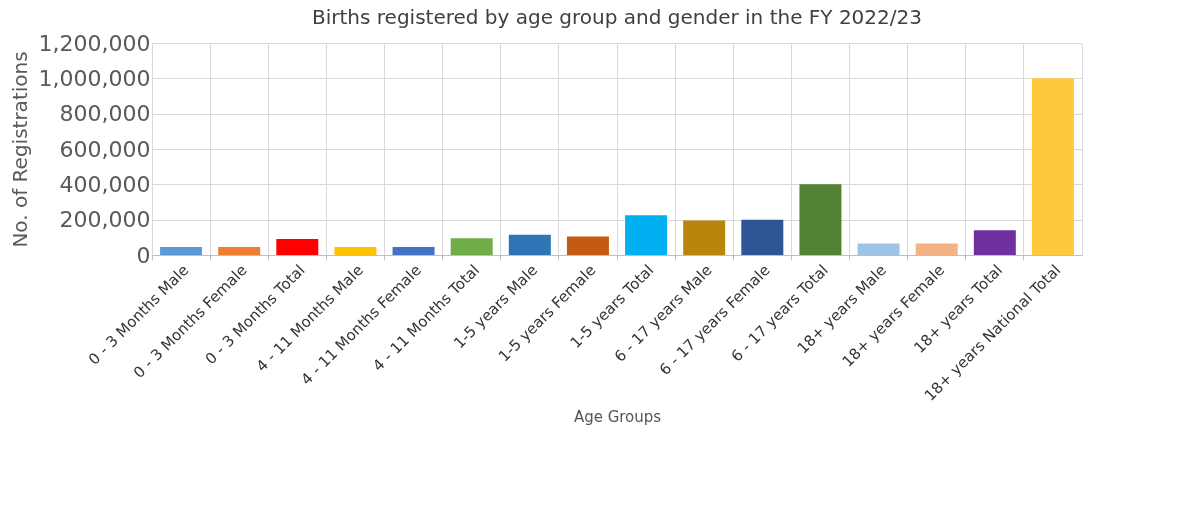  What do you see at coordinates (94, 78) in the screenshot?
I see `y-tick-label: 1,000,000` at bounding box center [94, 78].